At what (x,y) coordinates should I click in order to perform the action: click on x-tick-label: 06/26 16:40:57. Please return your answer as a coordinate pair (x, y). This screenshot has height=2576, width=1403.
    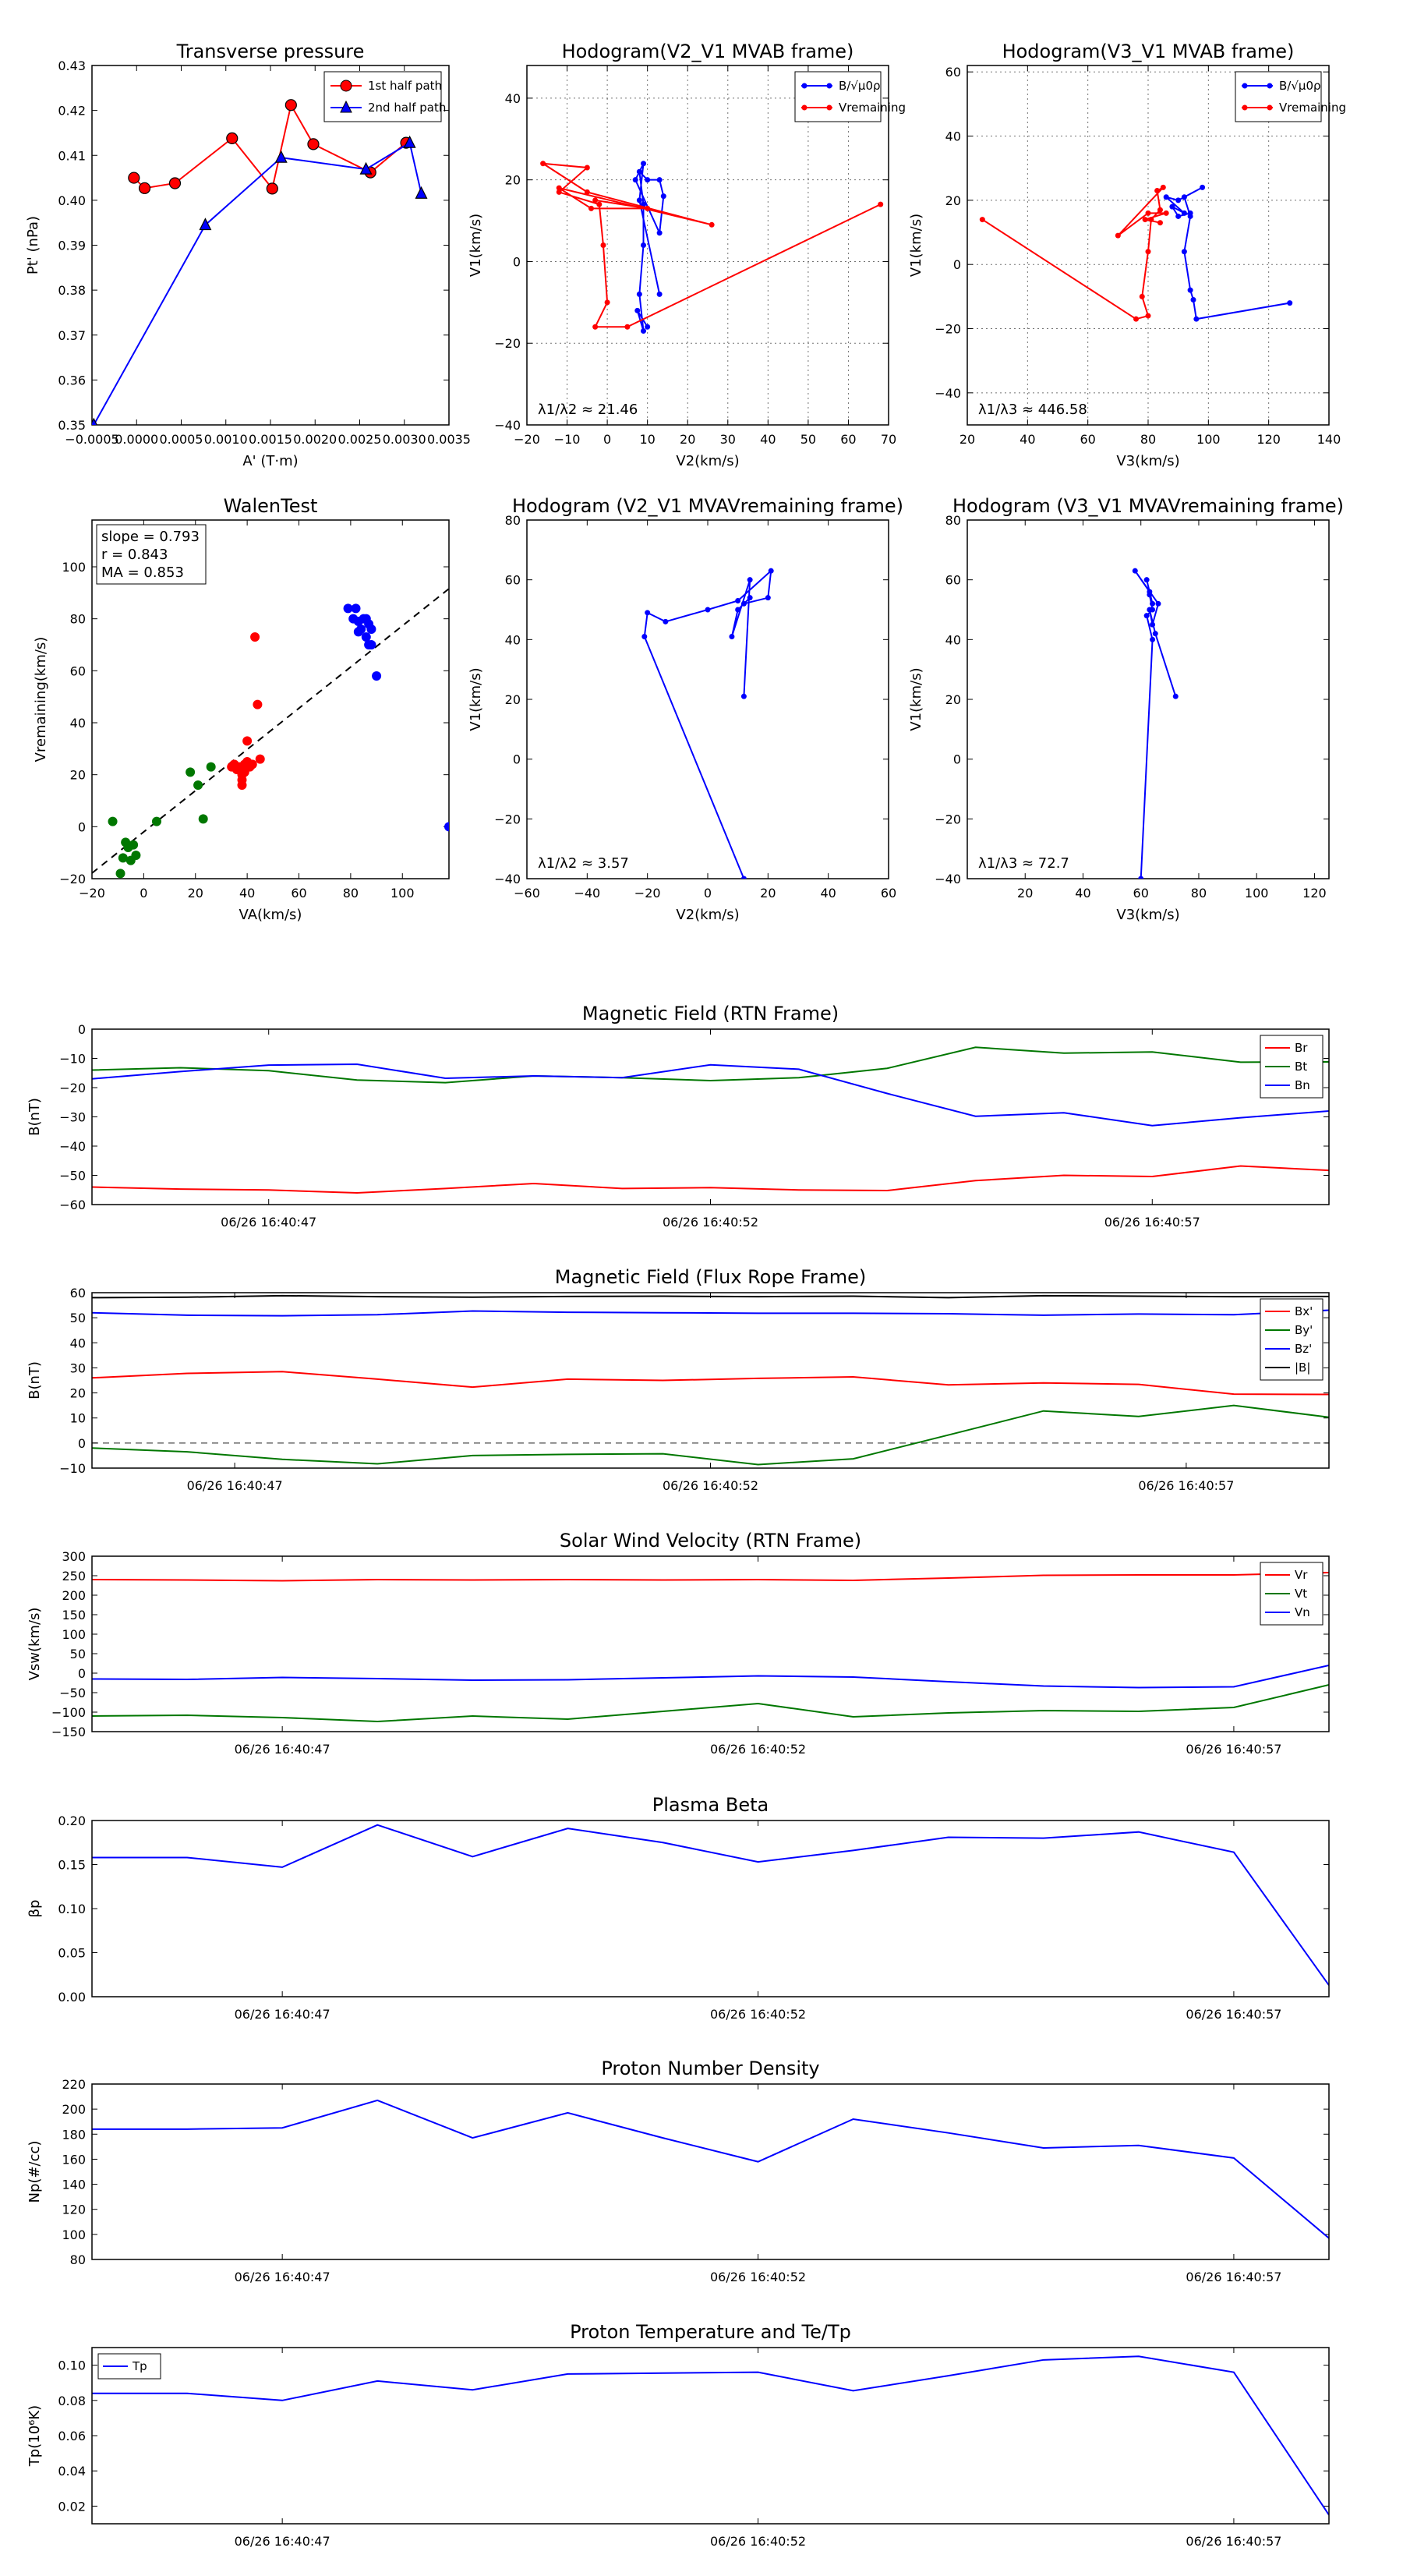
    Looking at the image, I should click on (1186, 1485).